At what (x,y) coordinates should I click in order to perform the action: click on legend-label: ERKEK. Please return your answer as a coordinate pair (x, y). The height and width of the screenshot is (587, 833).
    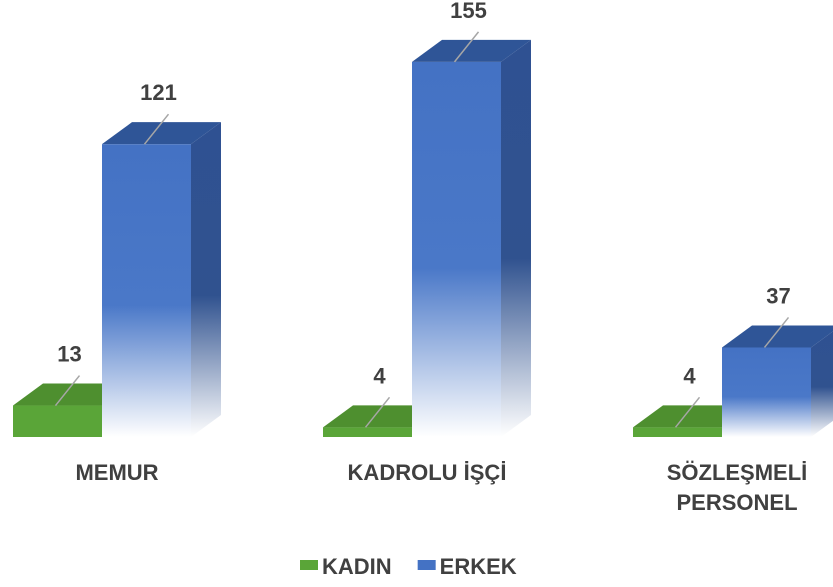
    Looking at the image, I should click on (478, 566).